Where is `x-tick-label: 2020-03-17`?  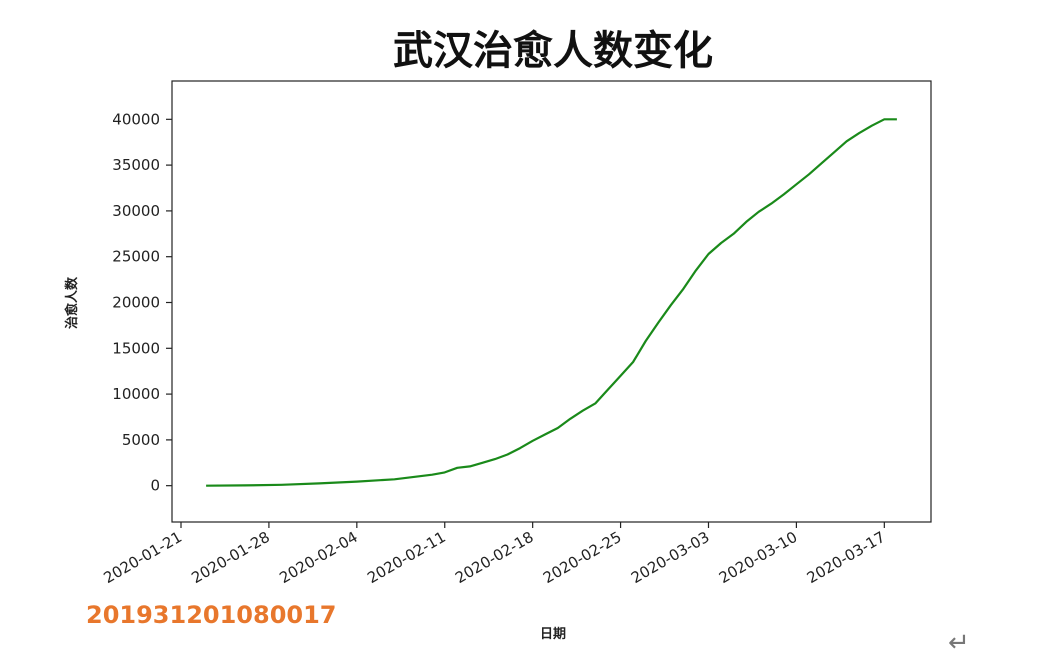
x-tick-label: 2020-03-17 is located at coordinates (846, 557).